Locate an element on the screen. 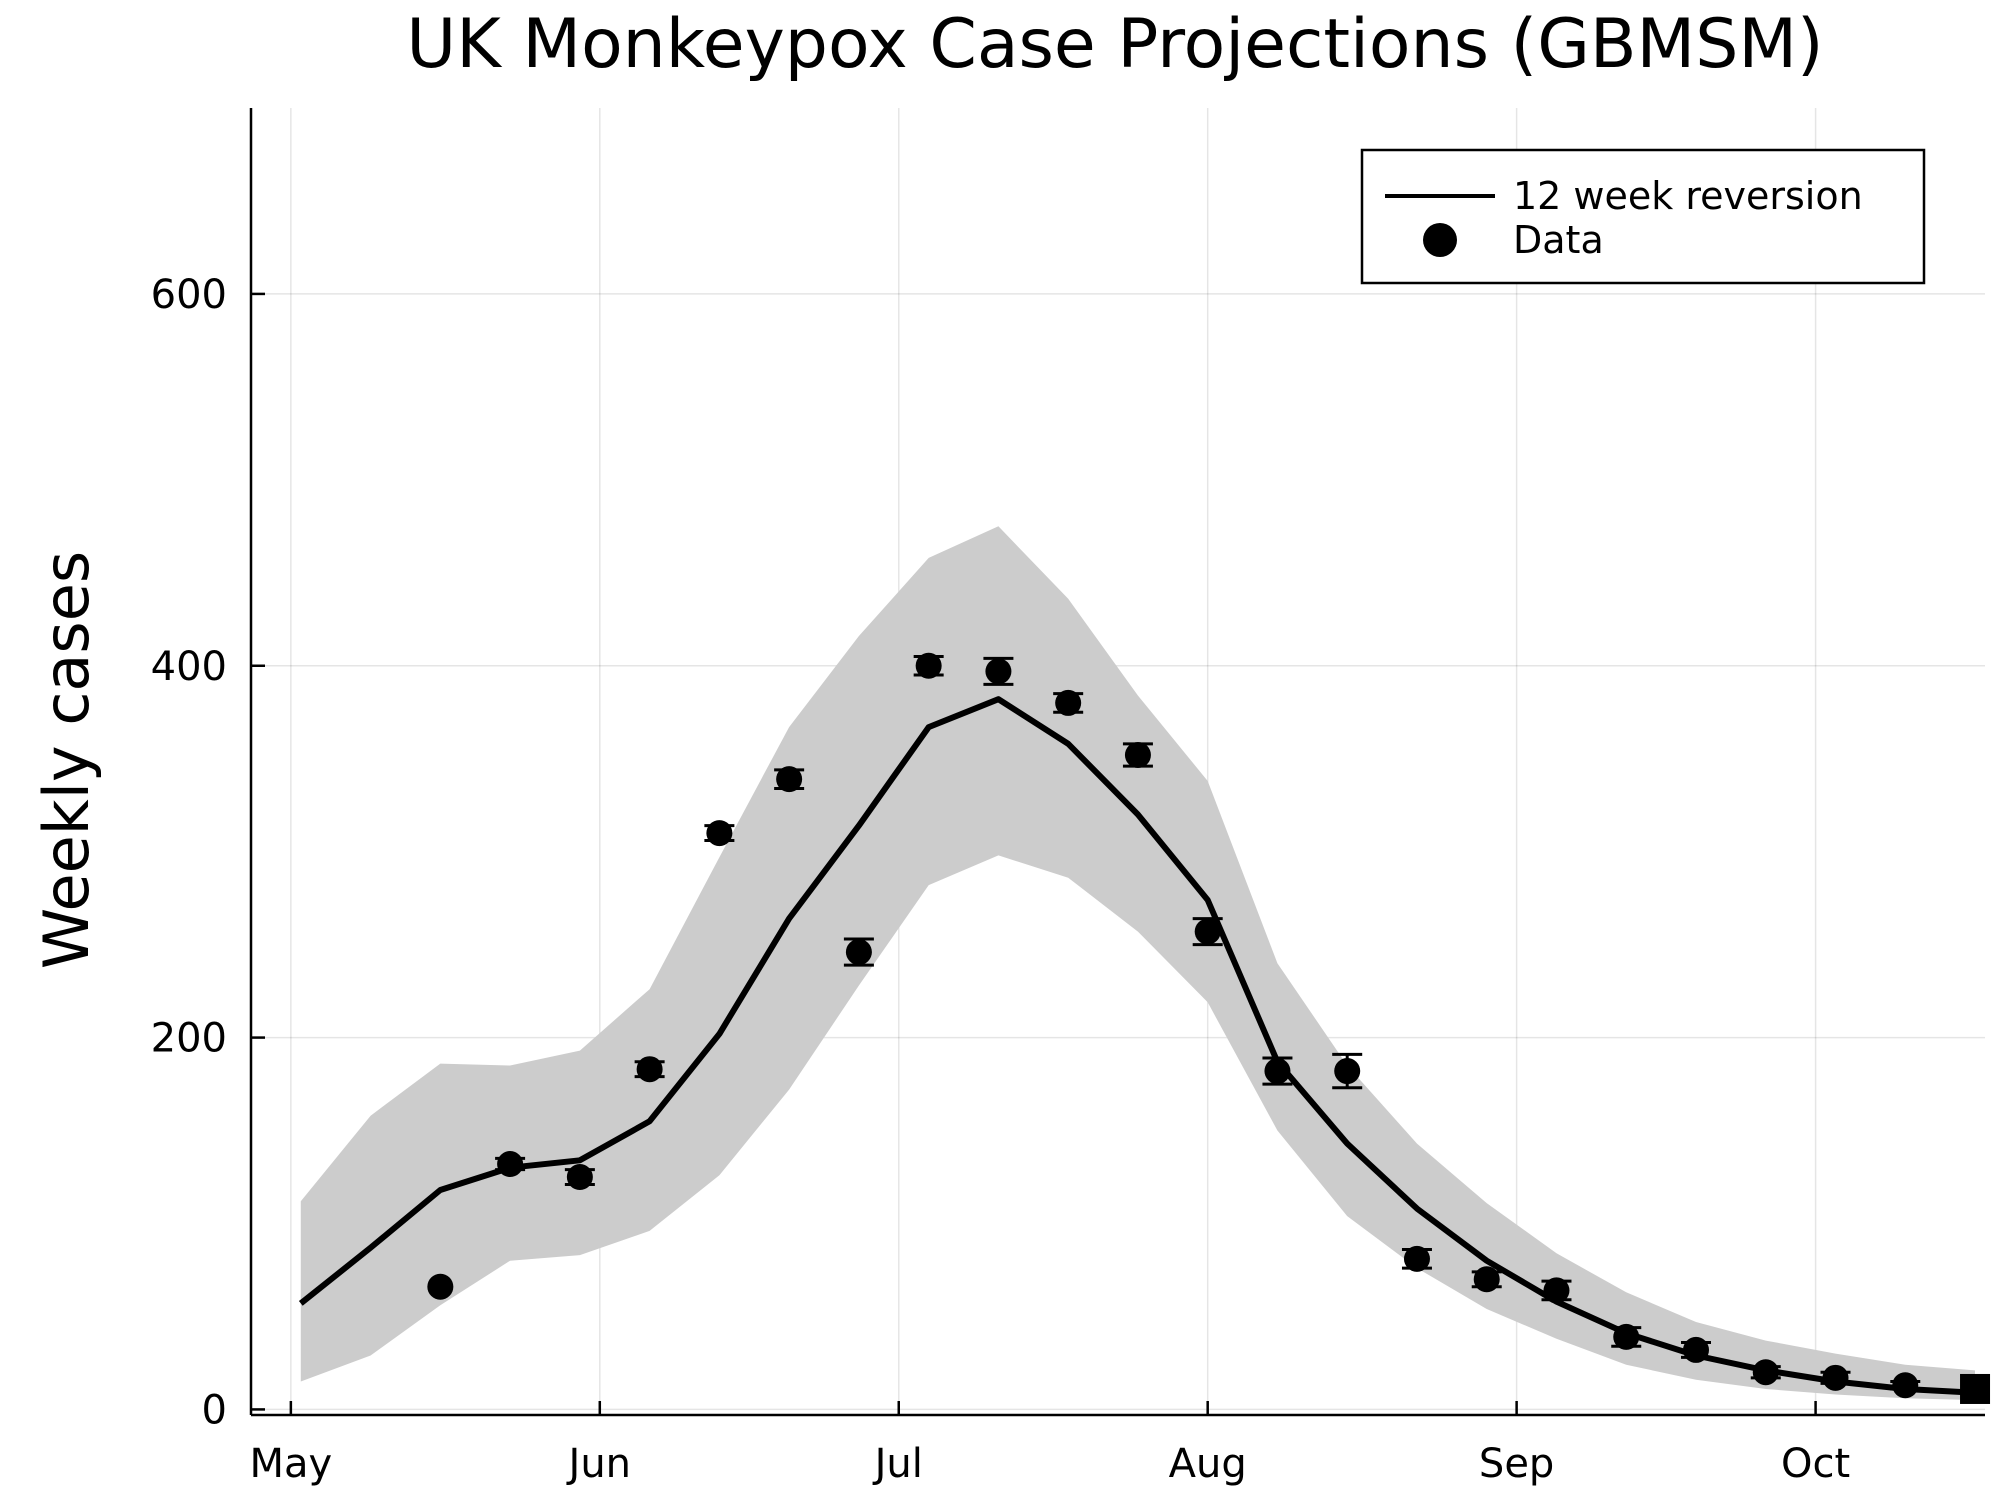  x-tick-label-2: Jul is located at coordinates (897, 1464).